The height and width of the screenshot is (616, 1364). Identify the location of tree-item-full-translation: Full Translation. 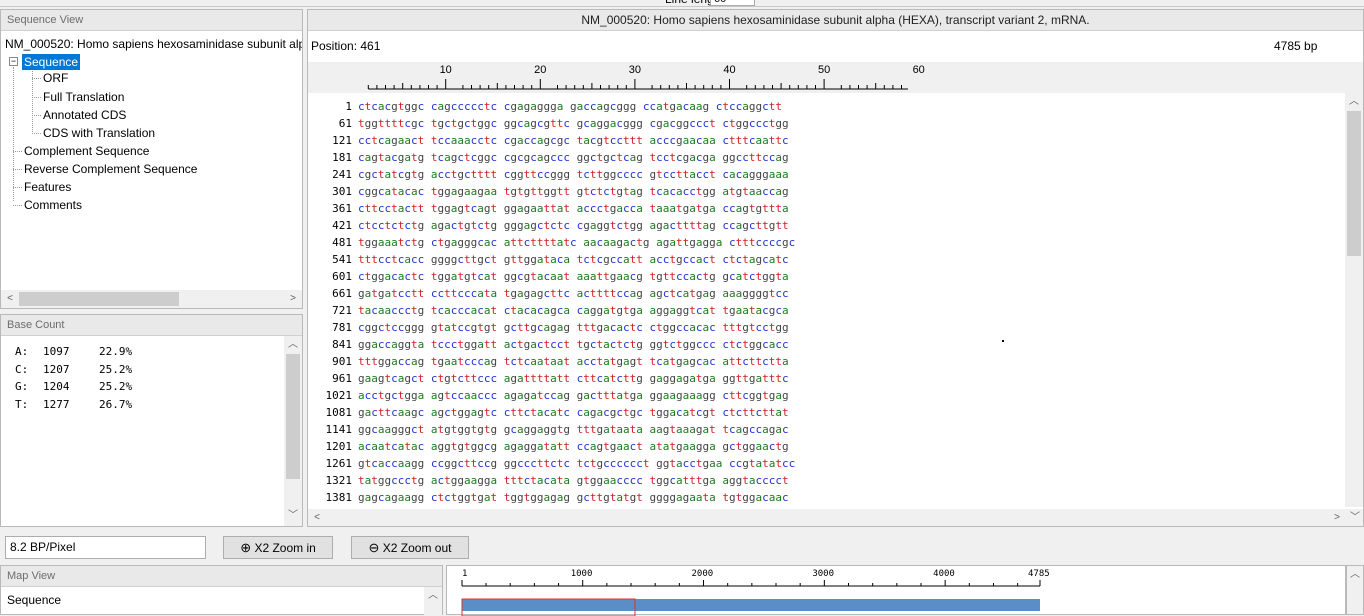
(84, 97).